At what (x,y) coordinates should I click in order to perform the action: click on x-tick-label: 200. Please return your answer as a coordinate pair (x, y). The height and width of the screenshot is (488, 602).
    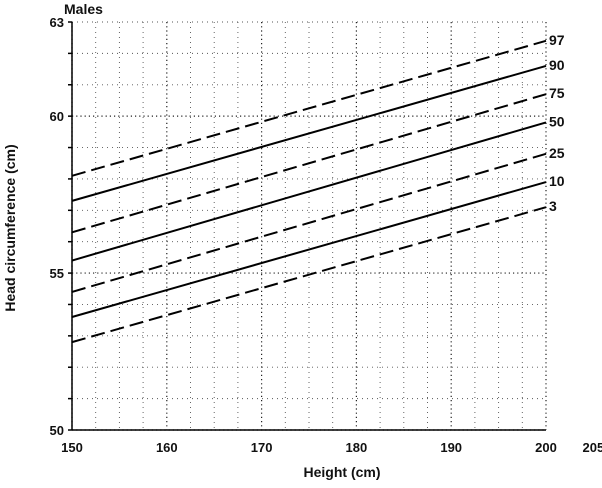
    Looking at the image, I should click on (546, 447).